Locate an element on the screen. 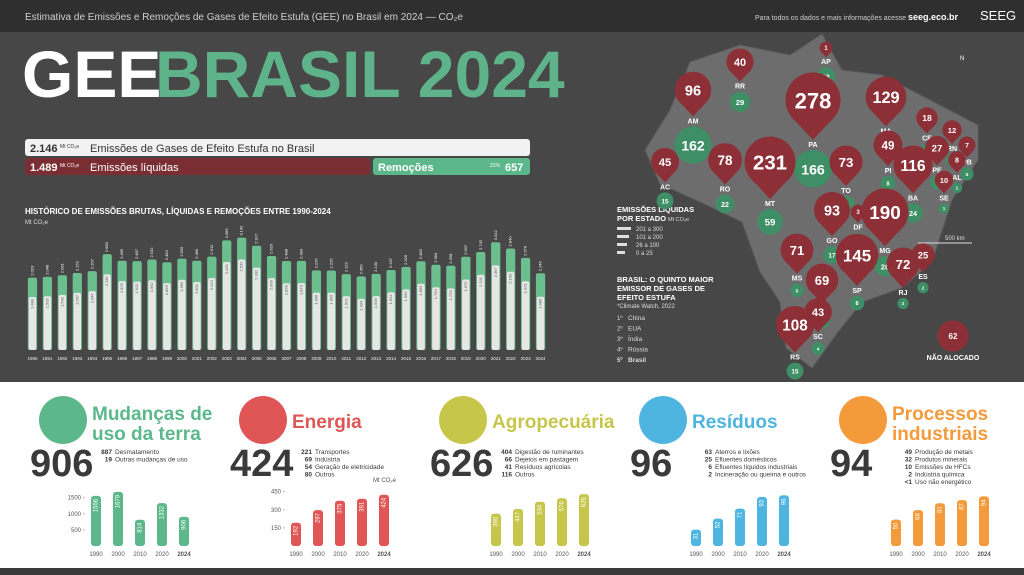 This screenshot has width=1024, height=575. x-tick-label: 2010 is located at coordinates (740, 555).